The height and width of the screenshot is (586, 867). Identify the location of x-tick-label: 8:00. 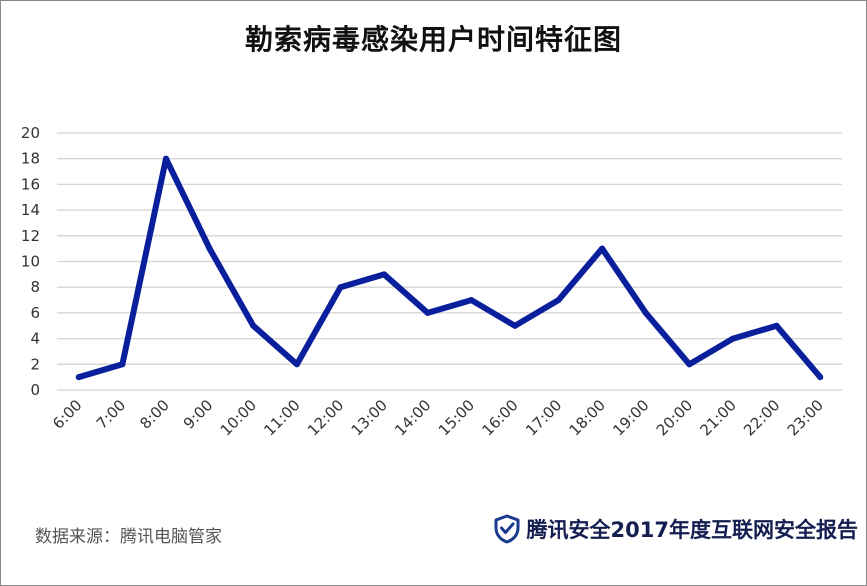
(154, 414).